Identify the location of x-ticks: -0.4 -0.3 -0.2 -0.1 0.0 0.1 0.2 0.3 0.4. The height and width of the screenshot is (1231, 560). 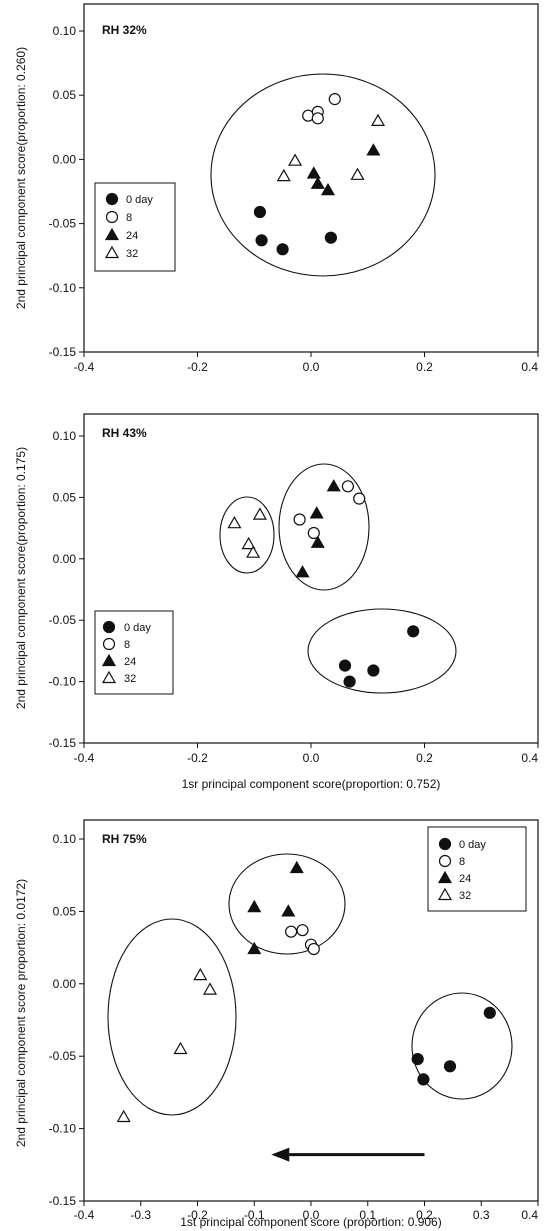
(306, 1211).